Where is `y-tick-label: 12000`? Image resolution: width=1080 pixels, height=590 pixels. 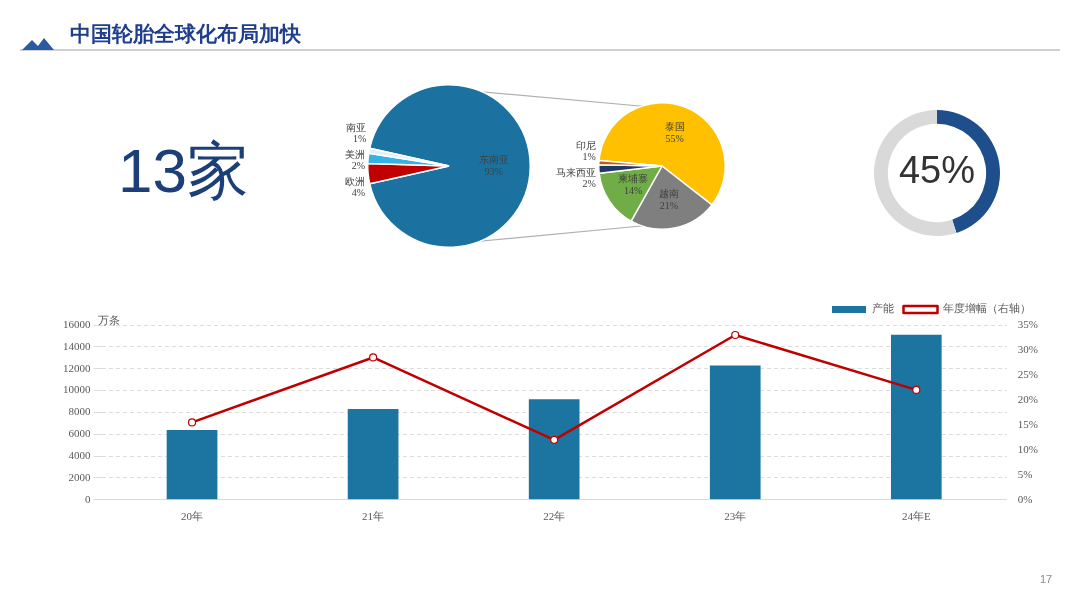 y-tick-label: 12000 is located at coordinates (77, 367).